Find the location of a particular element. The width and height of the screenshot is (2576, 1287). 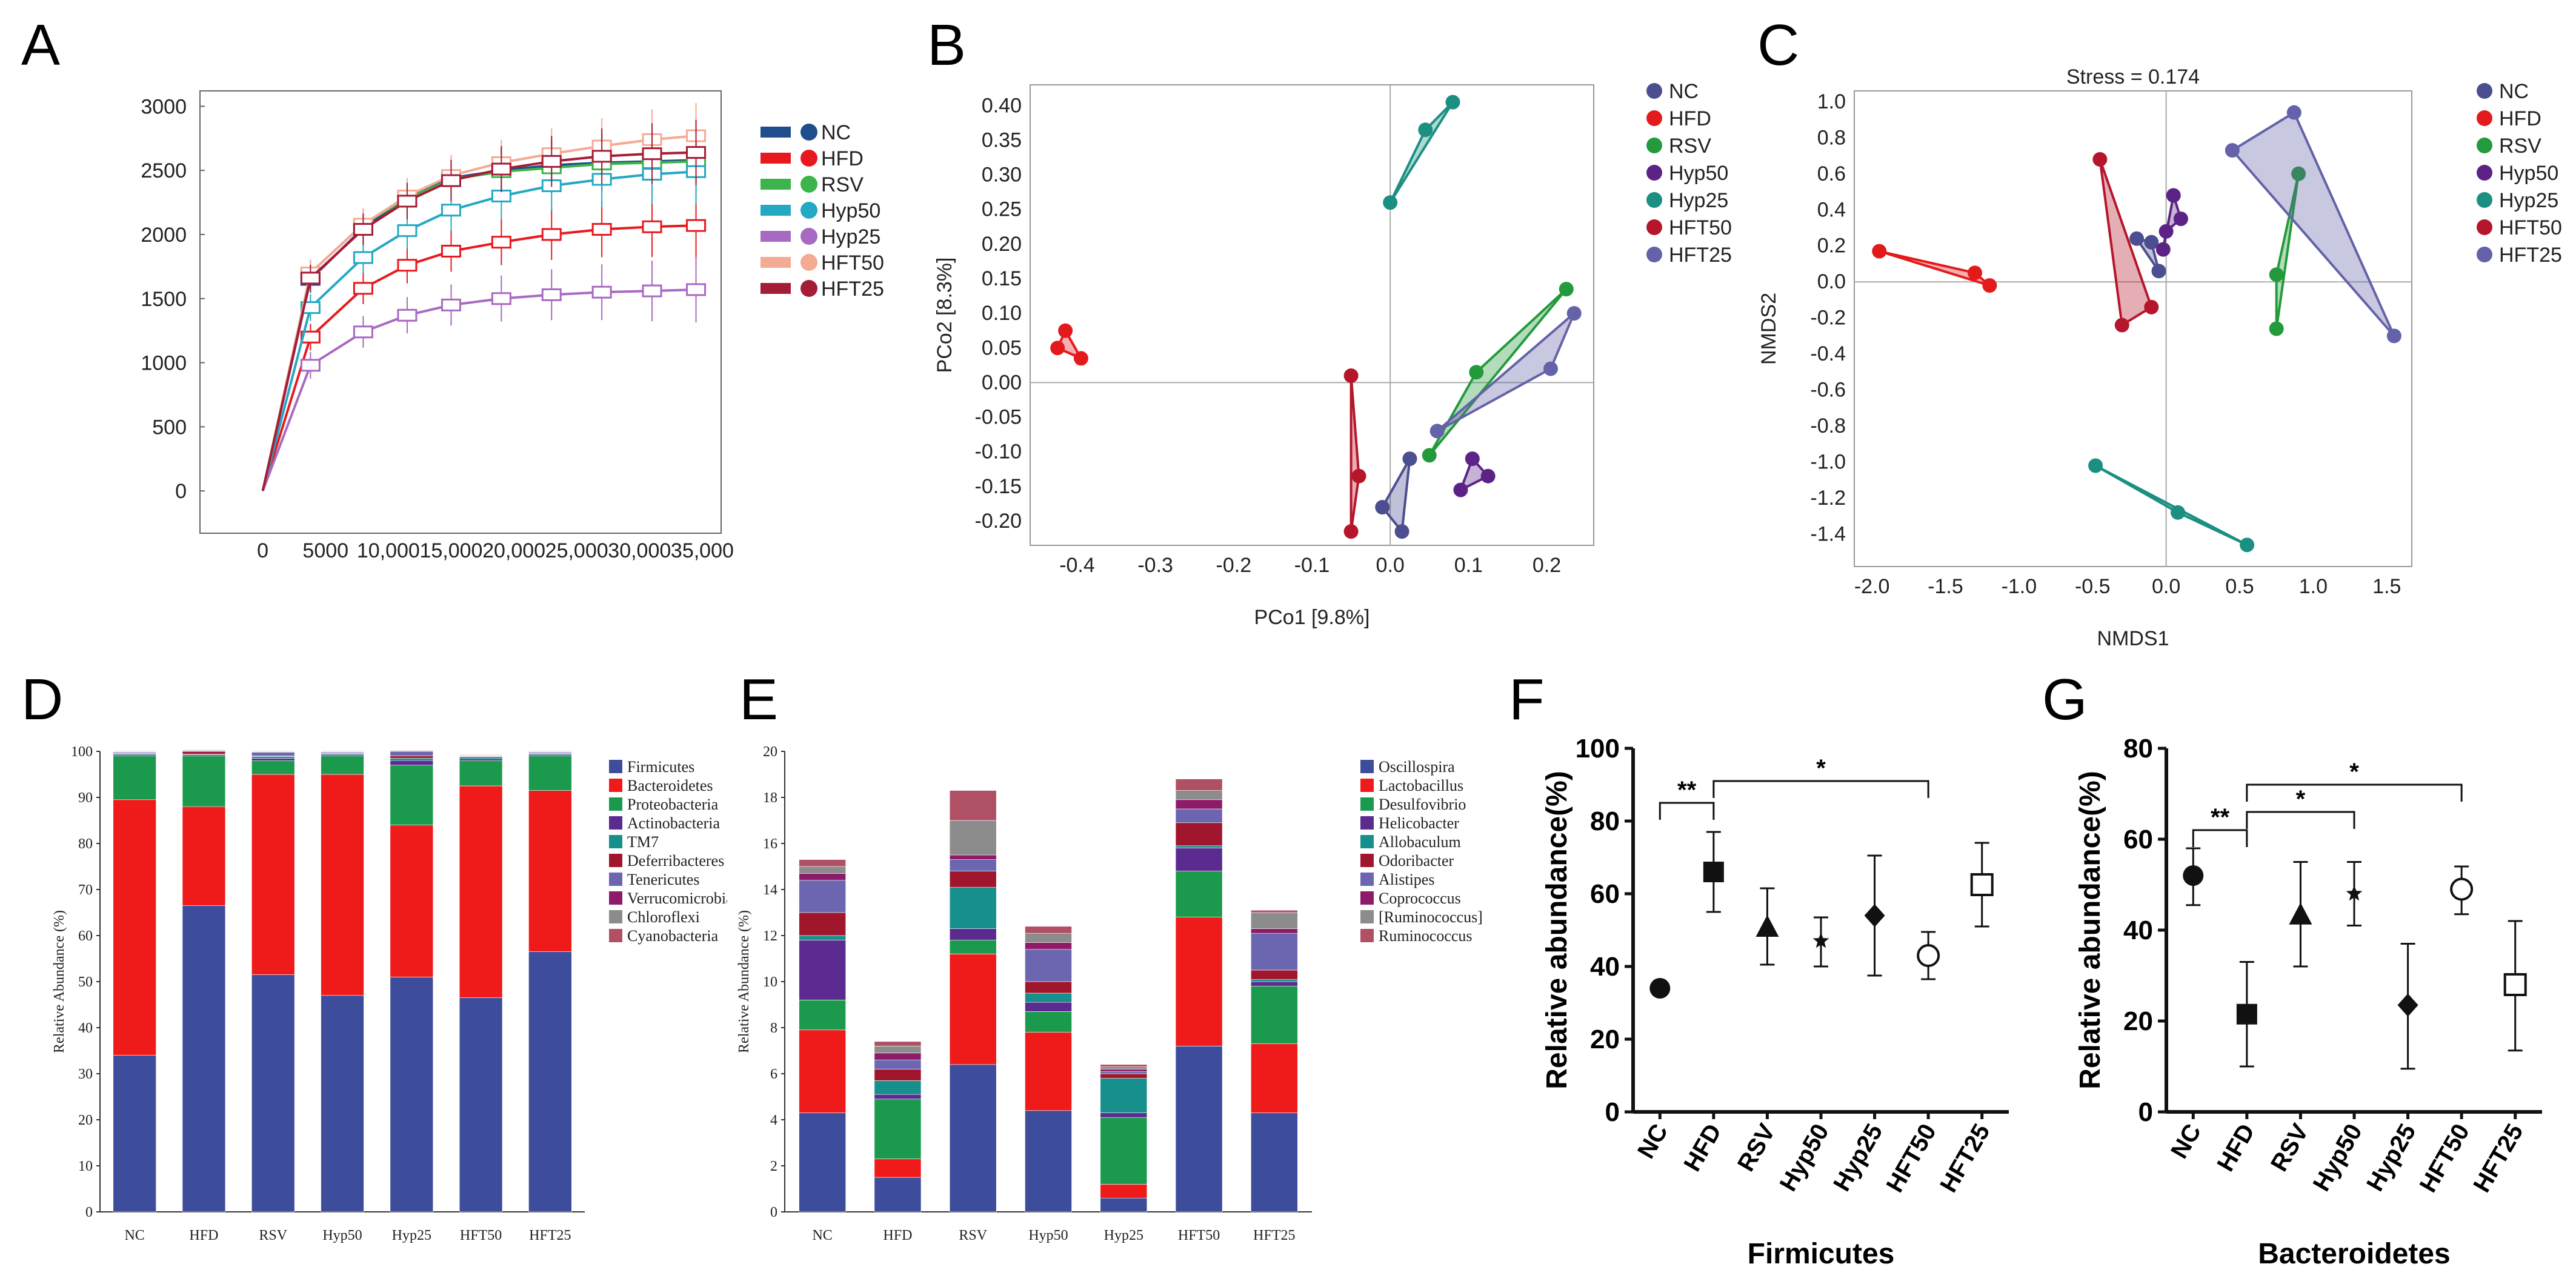

bar-segment-allobaculum is located at coordinates (822, 938).